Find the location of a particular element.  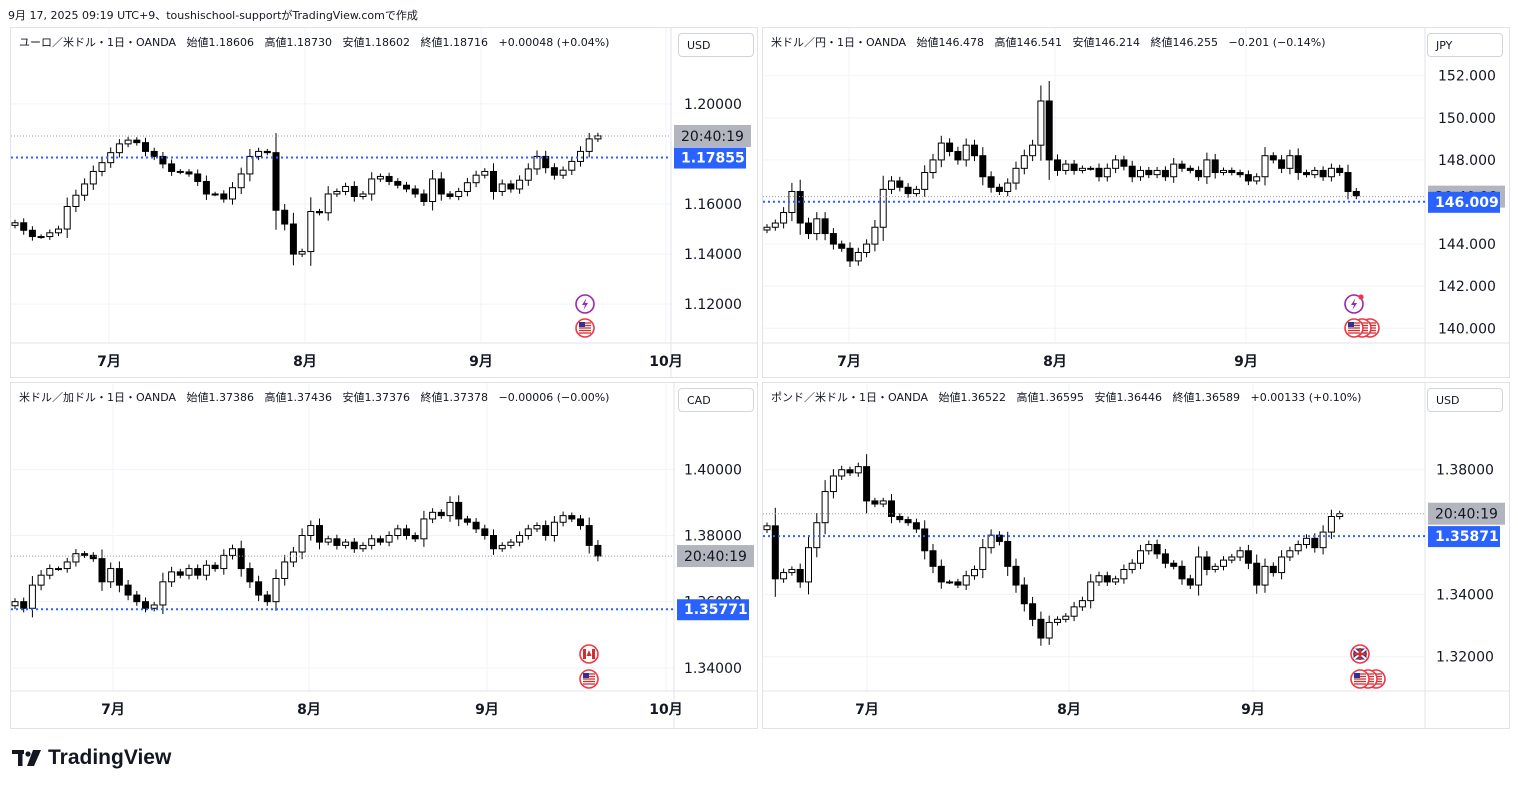

open-value: 1.37386 is located at coordinates (231, 397).